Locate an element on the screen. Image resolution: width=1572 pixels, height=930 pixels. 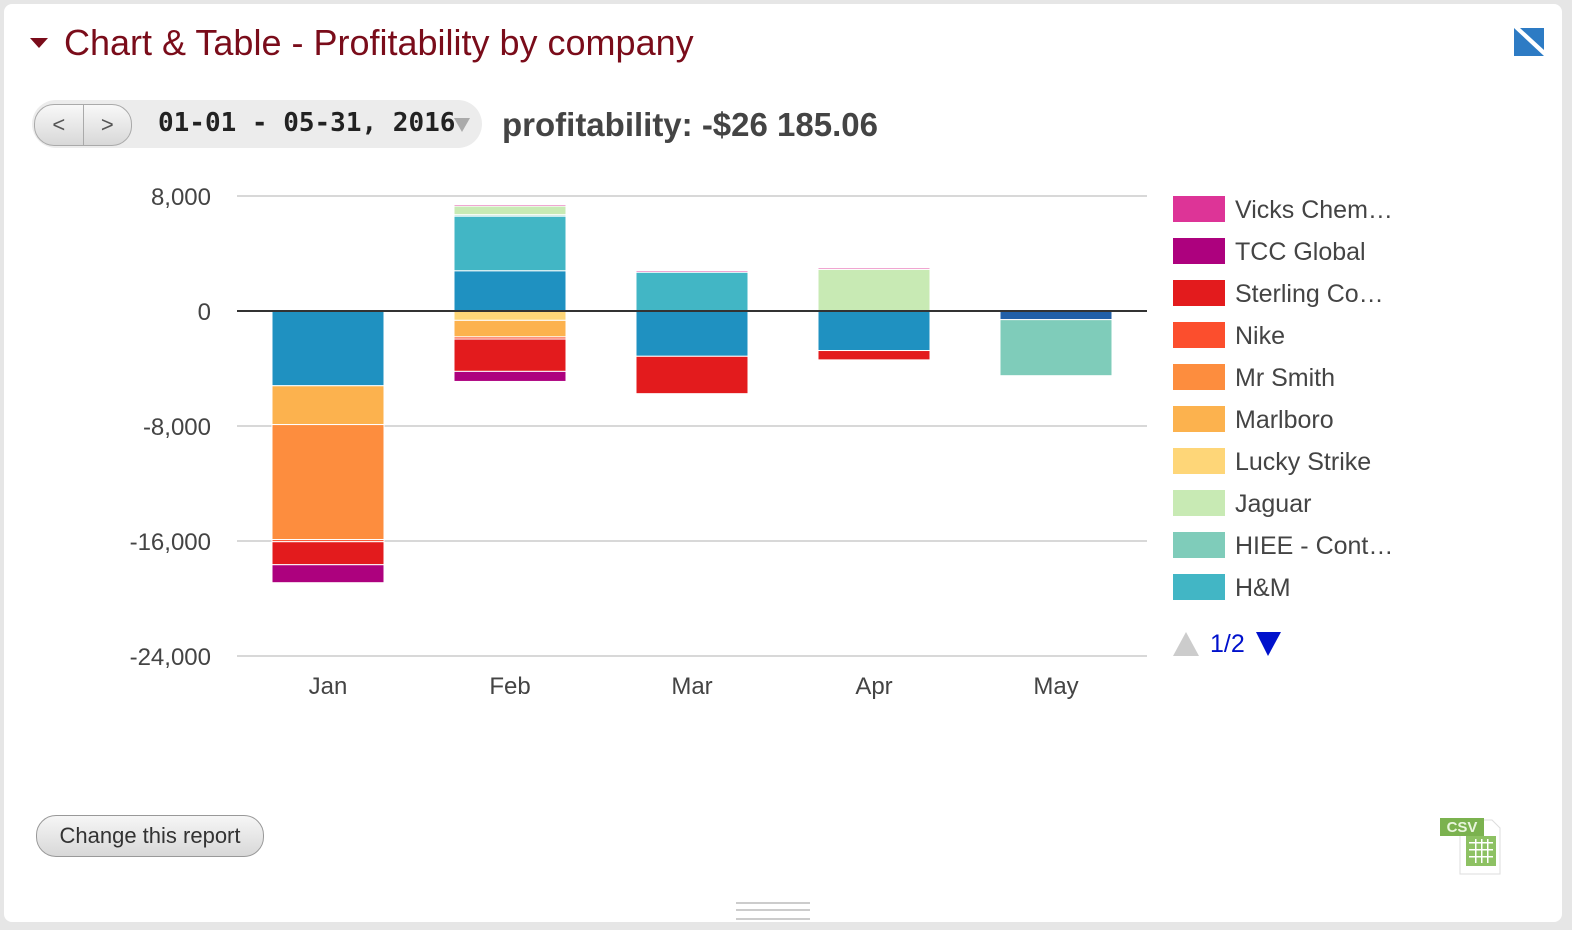
legend-page-indicator: 1/2 is located at coordinates (1227, 644).